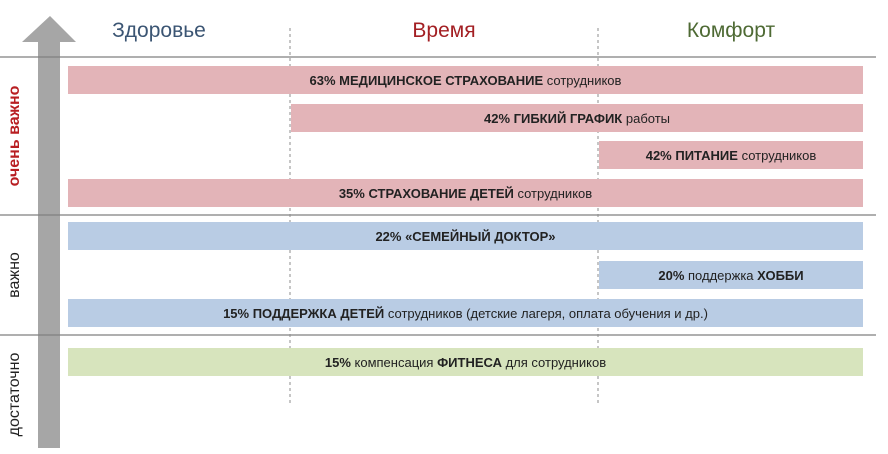 This screenshot has width=888, height=454. Describe the element at coordinates (731, 30) in the screenshot. I see `column-header: Комфорт` at that location.